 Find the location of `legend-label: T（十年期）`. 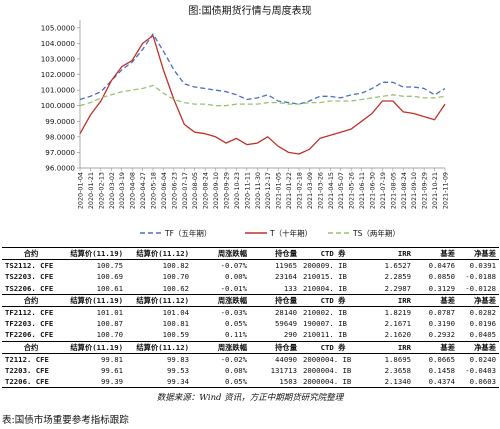

legend-label: T（十年期） is located at coordinates (290, 233).